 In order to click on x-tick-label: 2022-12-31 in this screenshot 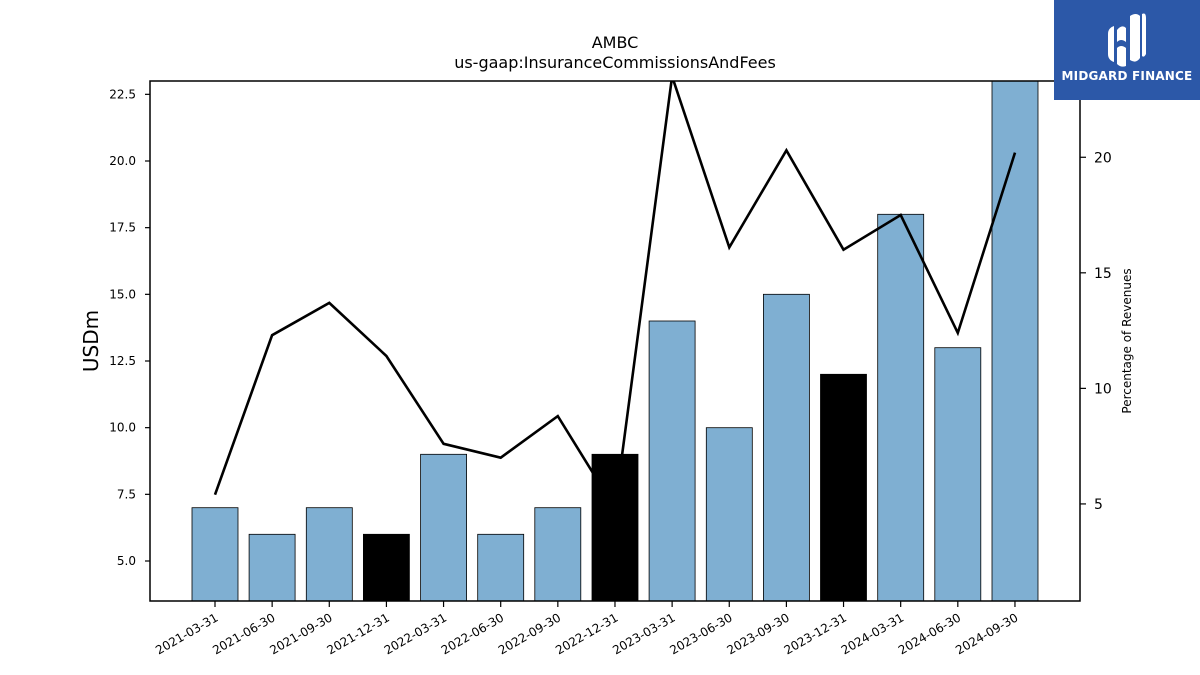, I will do `click(586, 633)`.